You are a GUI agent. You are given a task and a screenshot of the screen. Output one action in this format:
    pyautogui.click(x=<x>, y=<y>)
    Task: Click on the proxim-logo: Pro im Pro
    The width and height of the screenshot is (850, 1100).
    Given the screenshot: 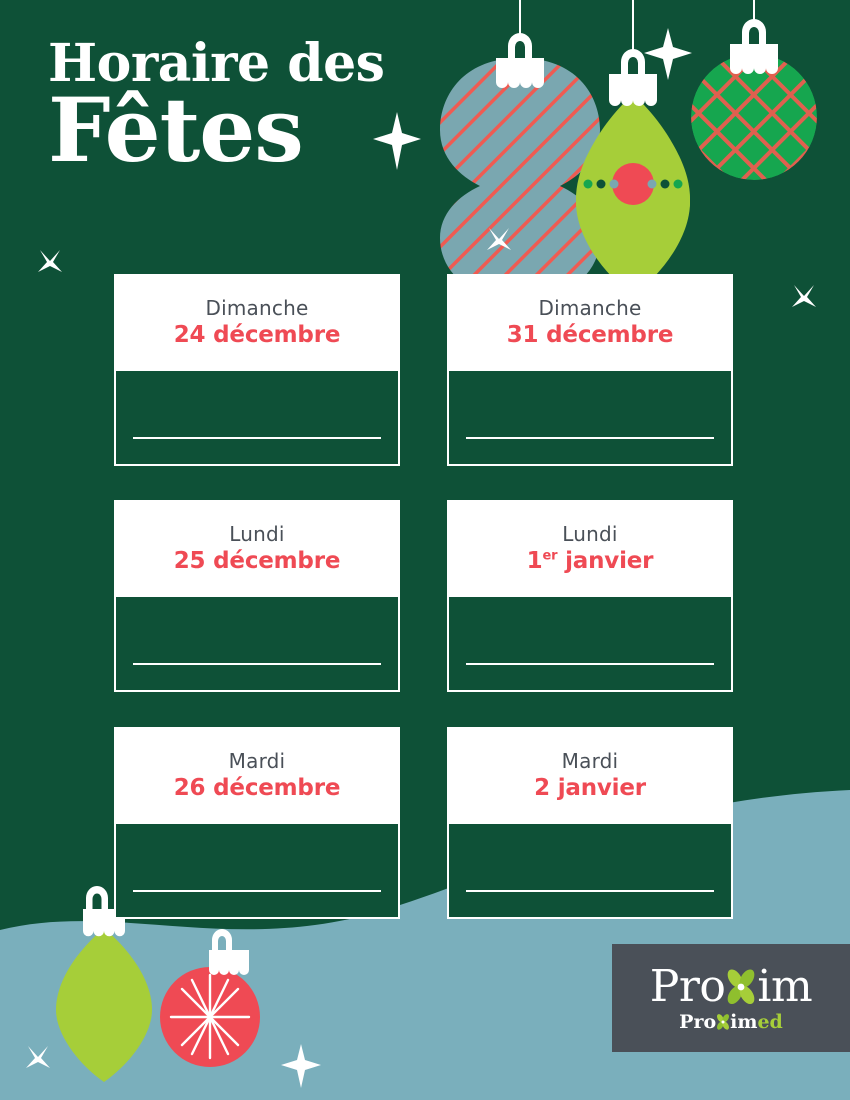 What is the action you would take?
    pyautogui.click(x=731, y=998)
    